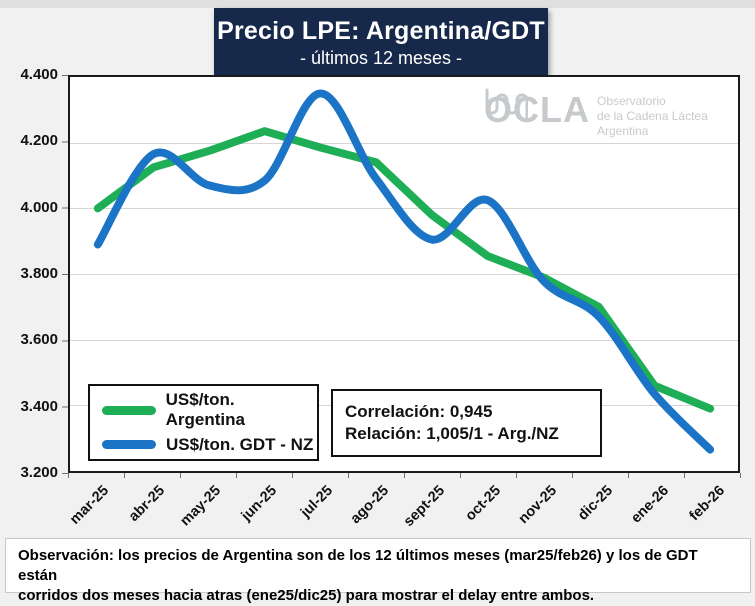  Describe the element at coordinates (623, 131) in the screenshot. I see `ocla-tagline-line3: Argentina` at that location.